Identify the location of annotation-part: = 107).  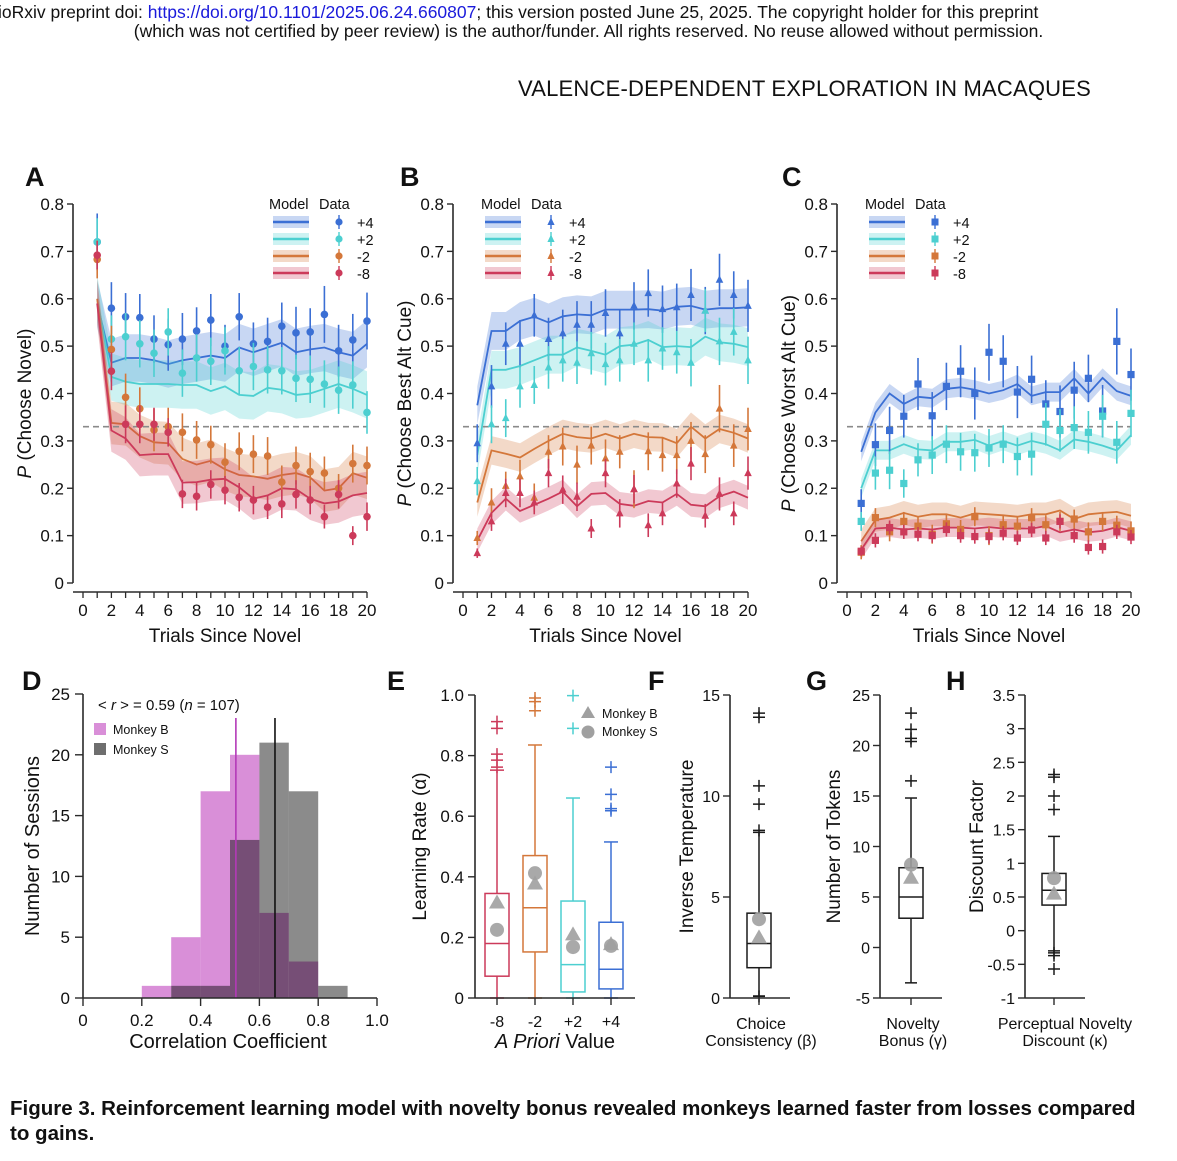
(216, 705).